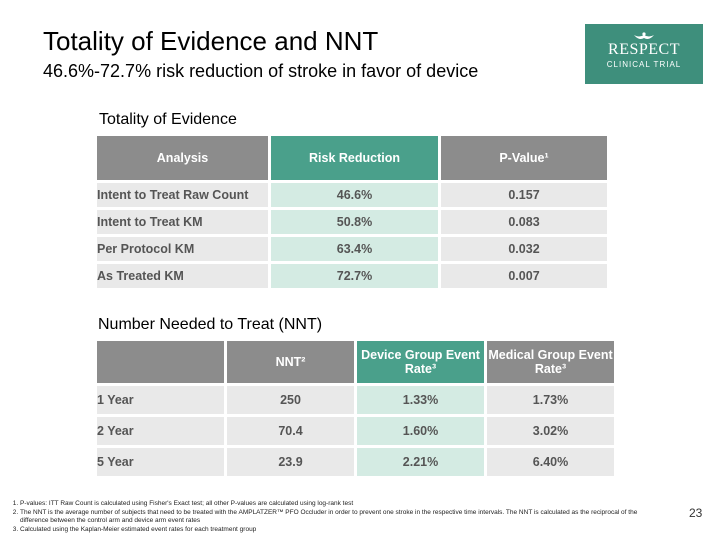 The image size is (720, 540). I want to click on page-number: 23, so click(696, 513).